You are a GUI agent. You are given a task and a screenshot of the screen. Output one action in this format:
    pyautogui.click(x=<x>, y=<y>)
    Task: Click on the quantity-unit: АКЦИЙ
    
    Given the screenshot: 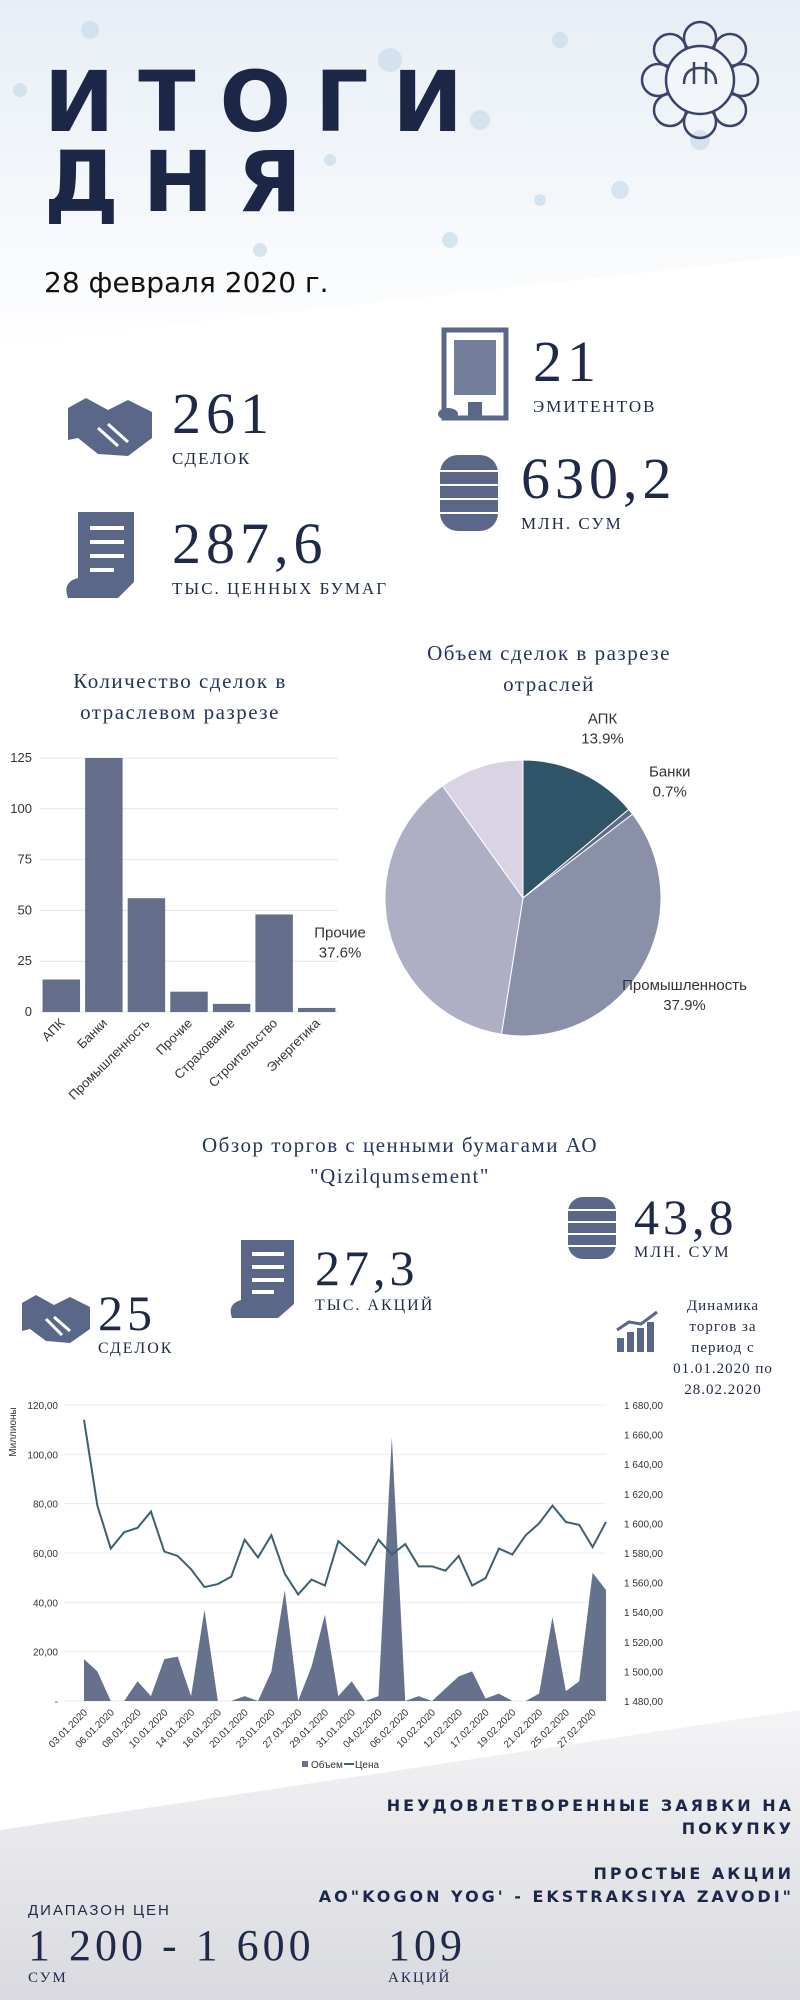 What is the action you would take?
    pyautogui.click(x=420, y=1978)
    